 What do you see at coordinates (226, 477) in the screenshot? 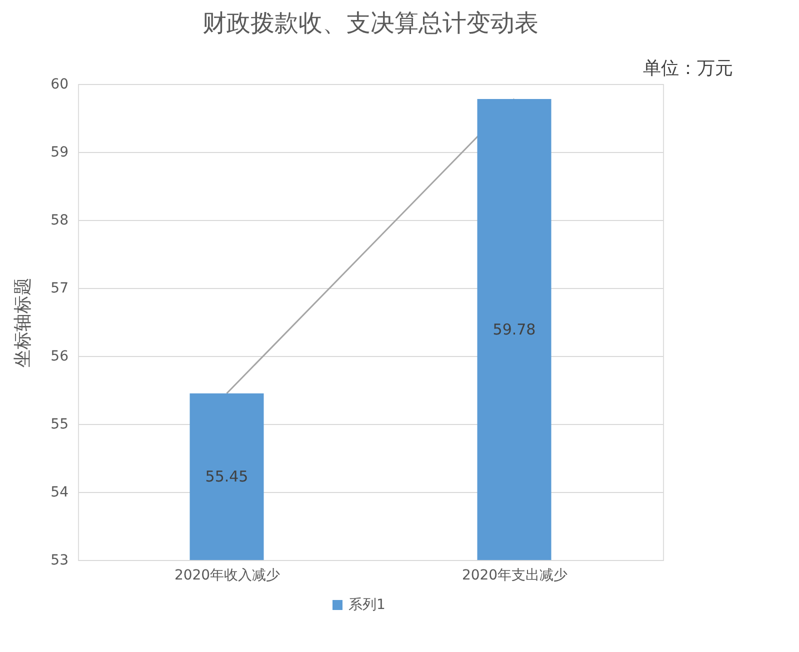
I see `data-label: 55.45` at bounding box center [226, 477].